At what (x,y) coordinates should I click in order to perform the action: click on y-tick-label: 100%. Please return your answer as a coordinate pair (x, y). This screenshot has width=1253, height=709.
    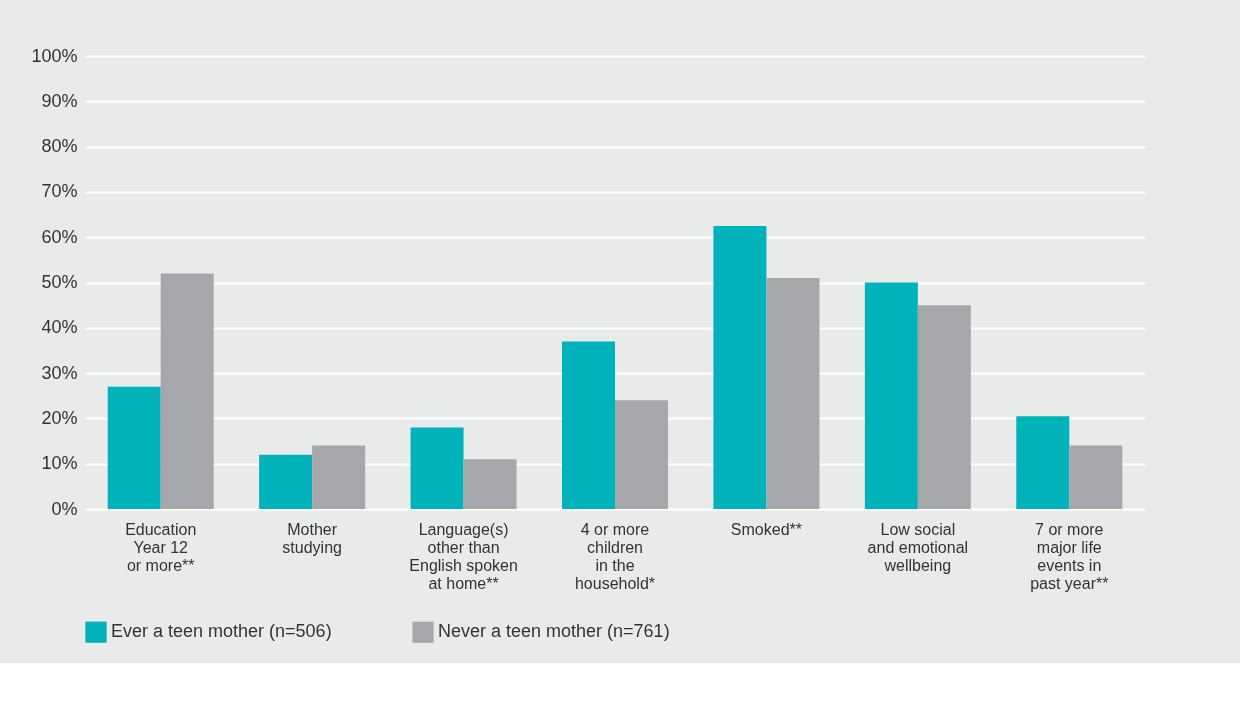
    Looking at the image, I should click on (54, 55).